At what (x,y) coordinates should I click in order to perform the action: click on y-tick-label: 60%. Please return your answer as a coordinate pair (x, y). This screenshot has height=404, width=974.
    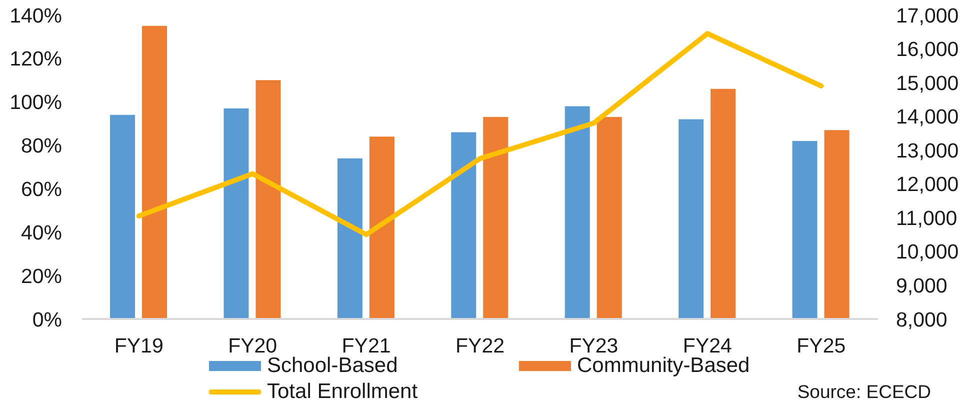
    Looking at the image, I should click on (41, 189).